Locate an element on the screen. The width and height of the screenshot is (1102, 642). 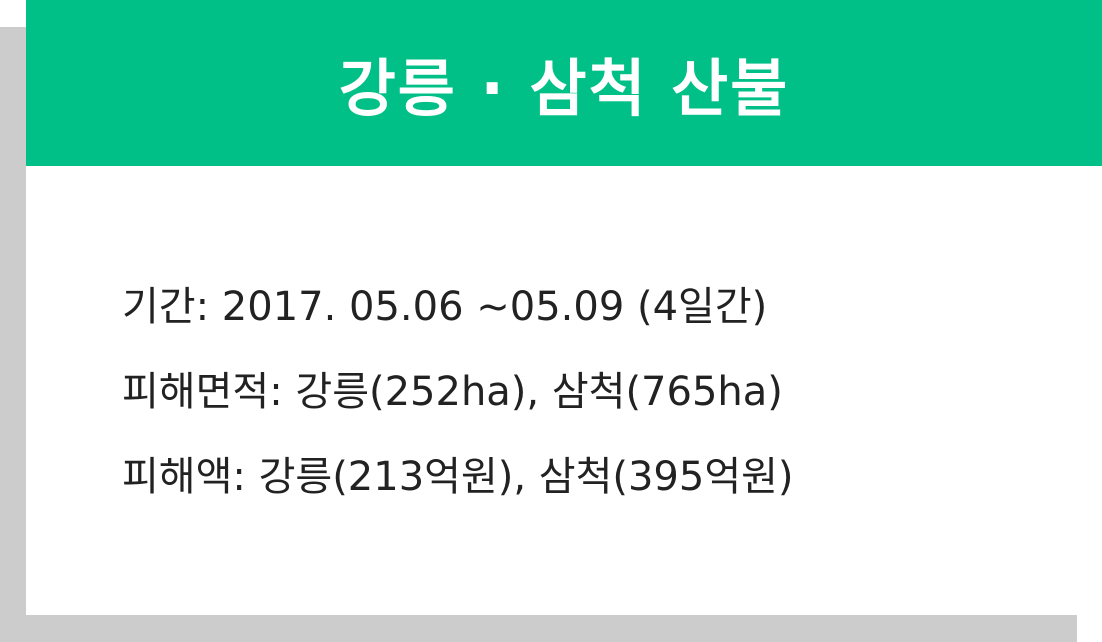
damage-amount-line: 피해액: 강릉(213억원), 삼척(395억원) is located at coordinates (458, 477).